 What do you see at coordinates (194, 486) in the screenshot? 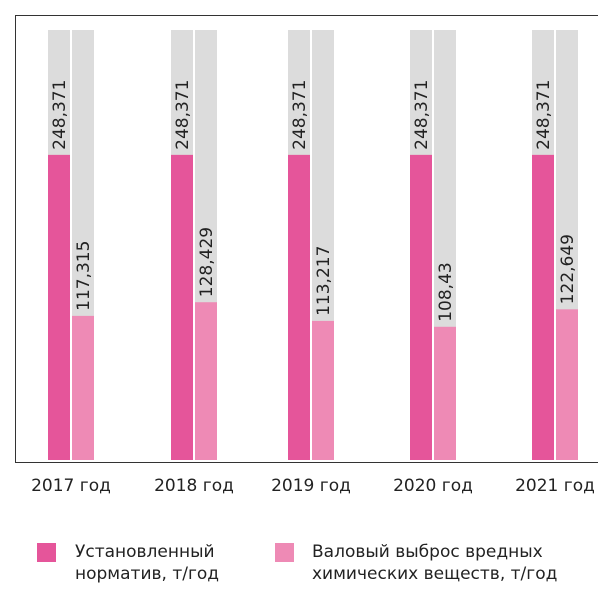
I see `x-tick-label: 2018 год` at bounding box center [194, 486].